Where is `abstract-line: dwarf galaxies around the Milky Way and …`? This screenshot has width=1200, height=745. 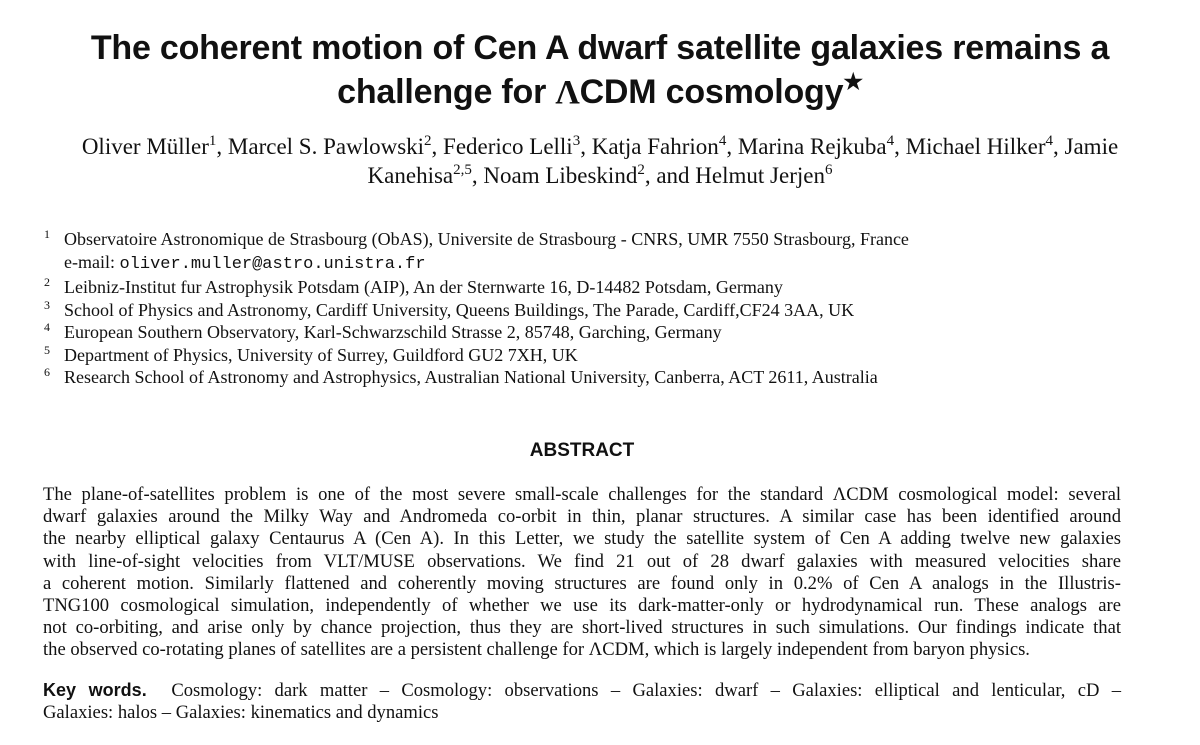 abstract-line: dwarf galaxies around the Milky Way and … is located at coordinates (582, 517).